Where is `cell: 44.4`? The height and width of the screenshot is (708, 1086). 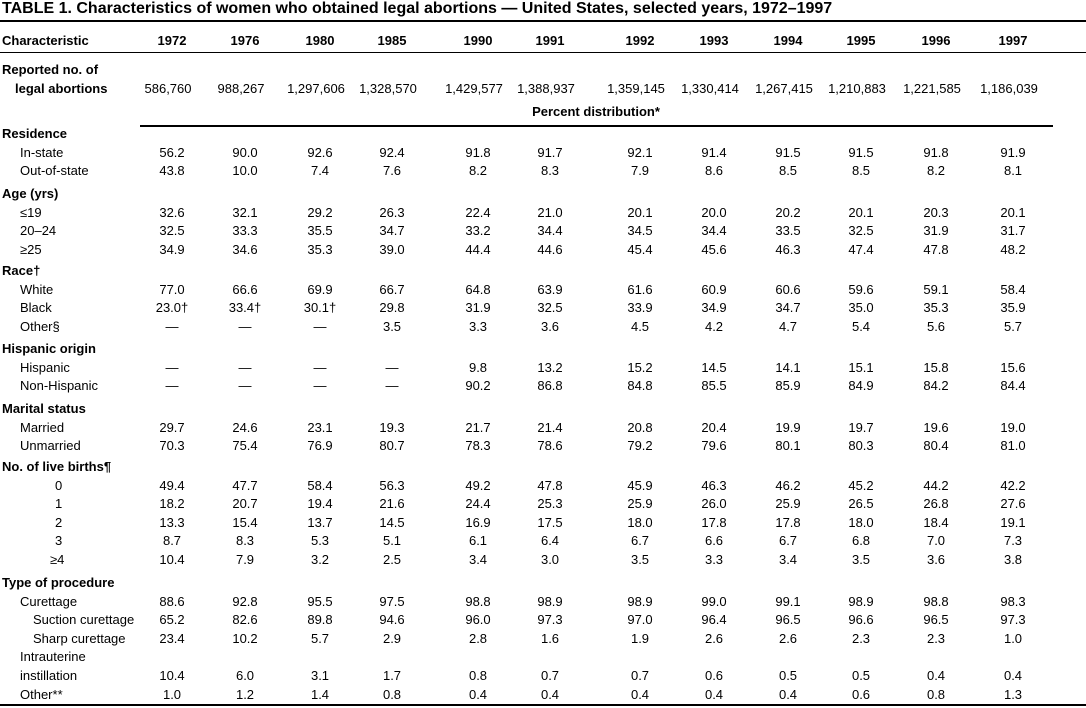
cell: 44.4 is located at coordinates (478, 249).